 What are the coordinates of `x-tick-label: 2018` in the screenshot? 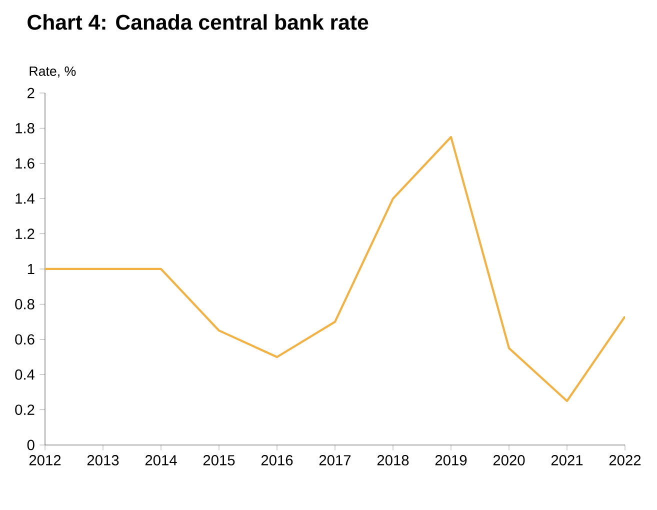 It's located at (393, 460).